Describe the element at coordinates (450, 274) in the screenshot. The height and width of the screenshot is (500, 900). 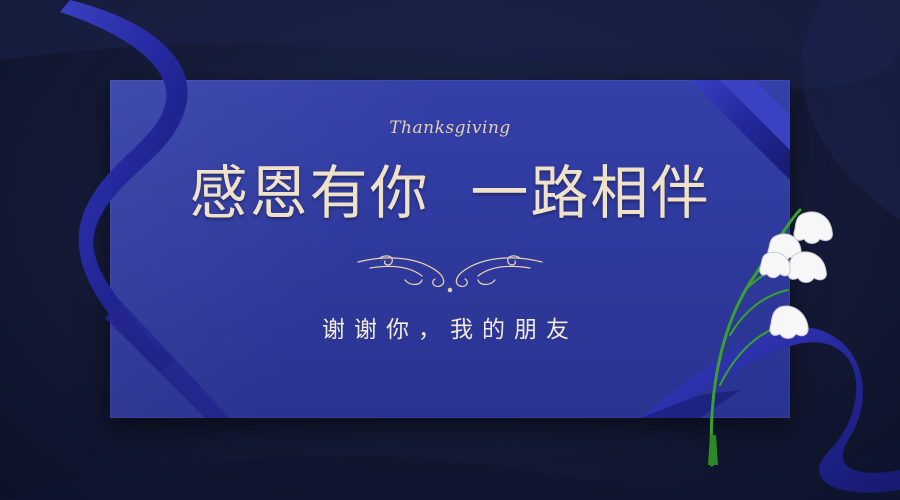
I see `flourish-divider-icon` at that location.